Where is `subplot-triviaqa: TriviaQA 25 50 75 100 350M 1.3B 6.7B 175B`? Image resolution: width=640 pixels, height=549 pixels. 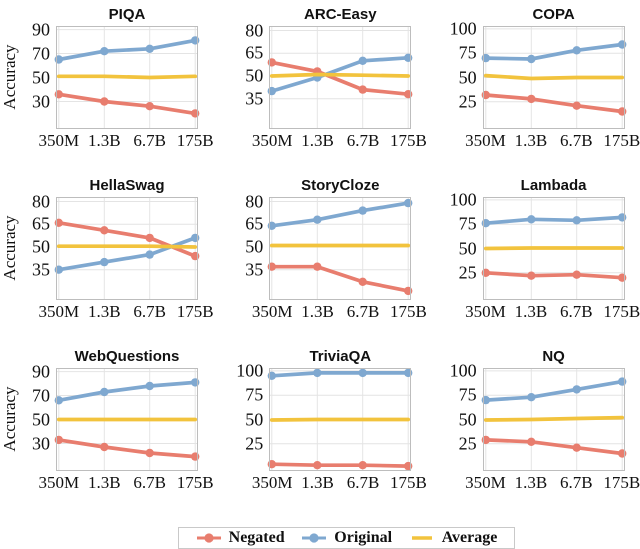
subplot-triviaqa: TriviaQA 25 50 75 100 350M 1.3B 6.7B 175B is located at coordinates (320, 427).